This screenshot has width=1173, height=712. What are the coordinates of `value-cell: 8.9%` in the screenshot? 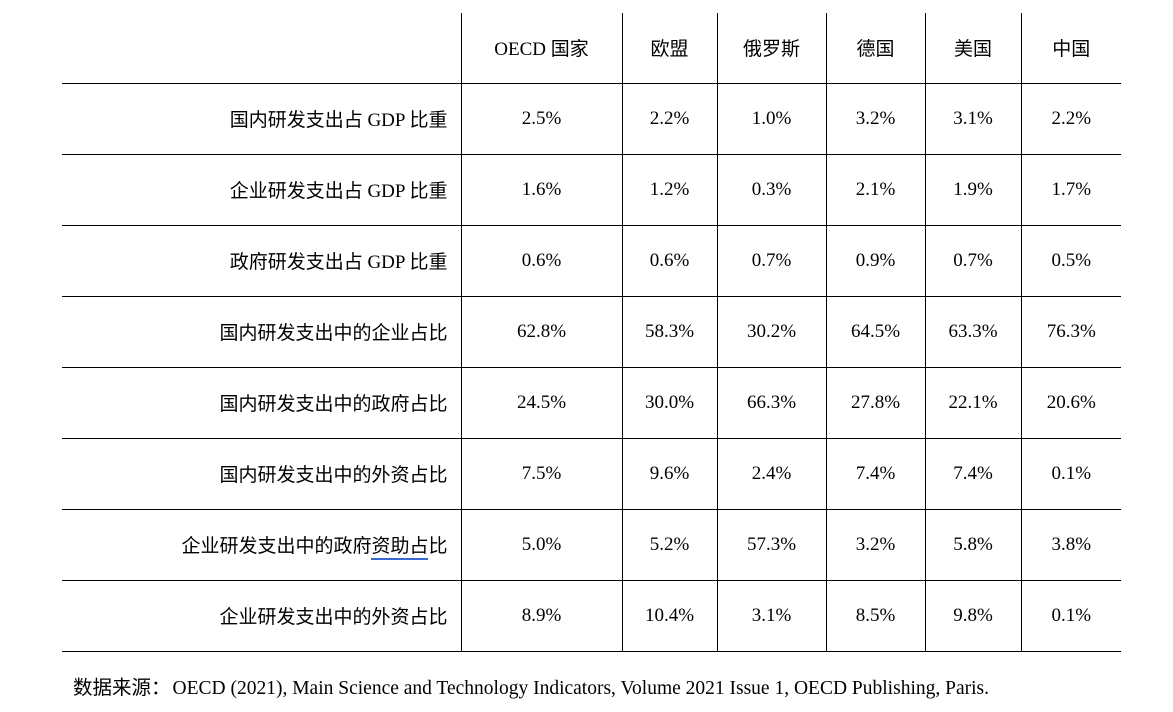 It's located at (541, 616).